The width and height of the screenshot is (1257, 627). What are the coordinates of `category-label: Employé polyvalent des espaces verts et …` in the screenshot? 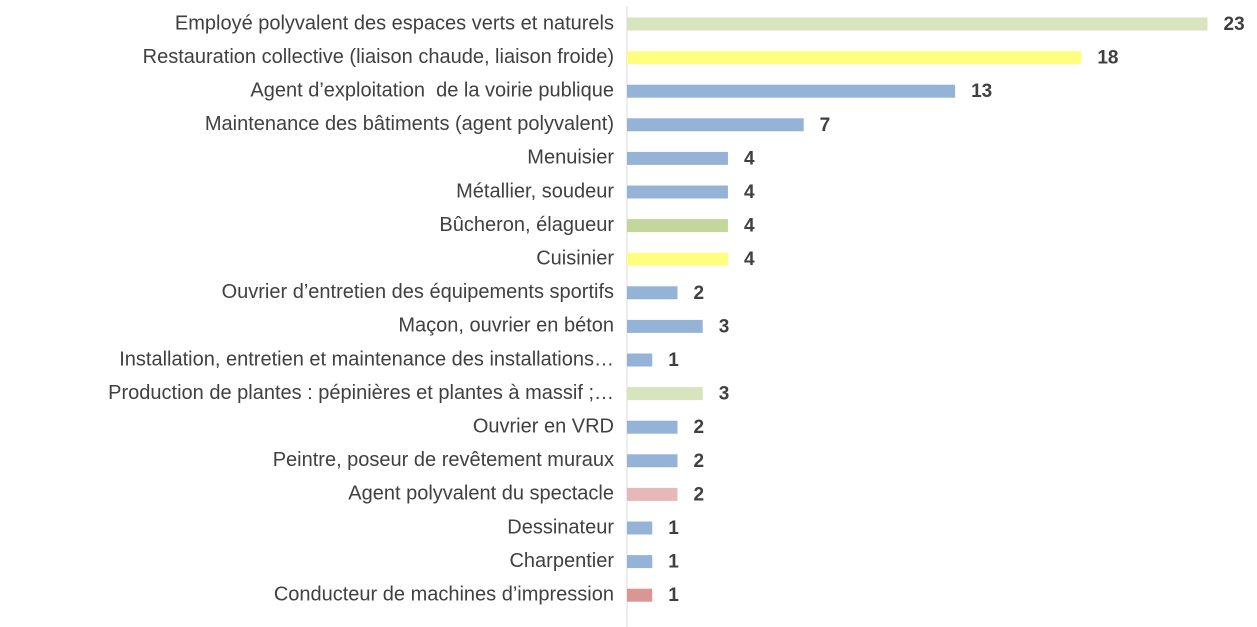 It's located at (394, 23).